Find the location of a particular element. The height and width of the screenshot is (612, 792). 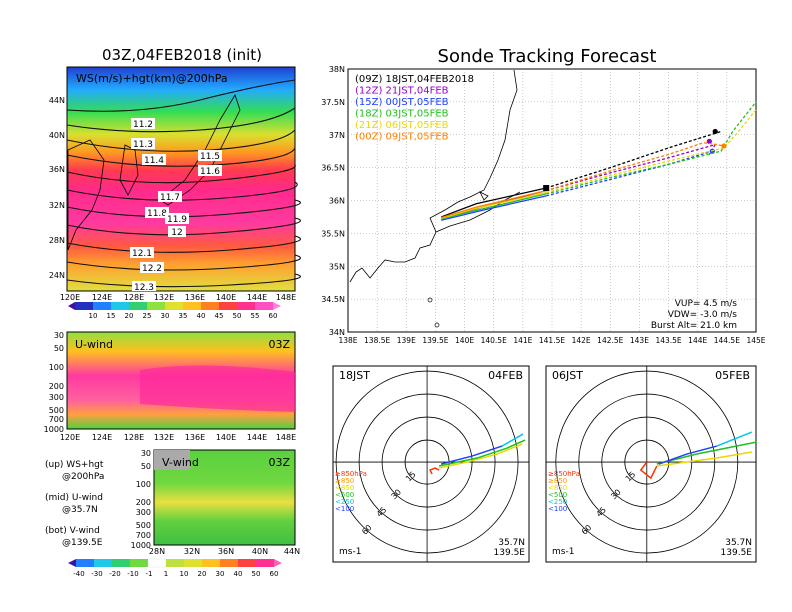

lat-label: 36N is located at coordinates (226, 551).